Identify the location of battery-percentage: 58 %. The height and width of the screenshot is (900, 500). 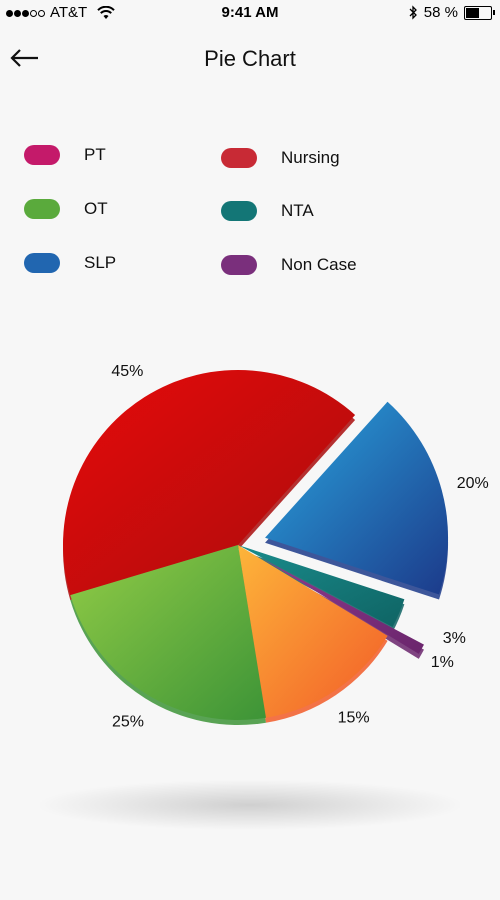
(441, 12).